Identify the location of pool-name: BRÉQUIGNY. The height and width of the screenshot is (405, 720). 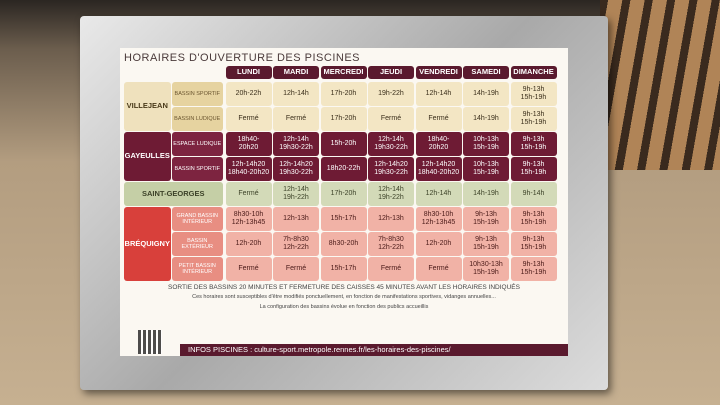
(147, 244).